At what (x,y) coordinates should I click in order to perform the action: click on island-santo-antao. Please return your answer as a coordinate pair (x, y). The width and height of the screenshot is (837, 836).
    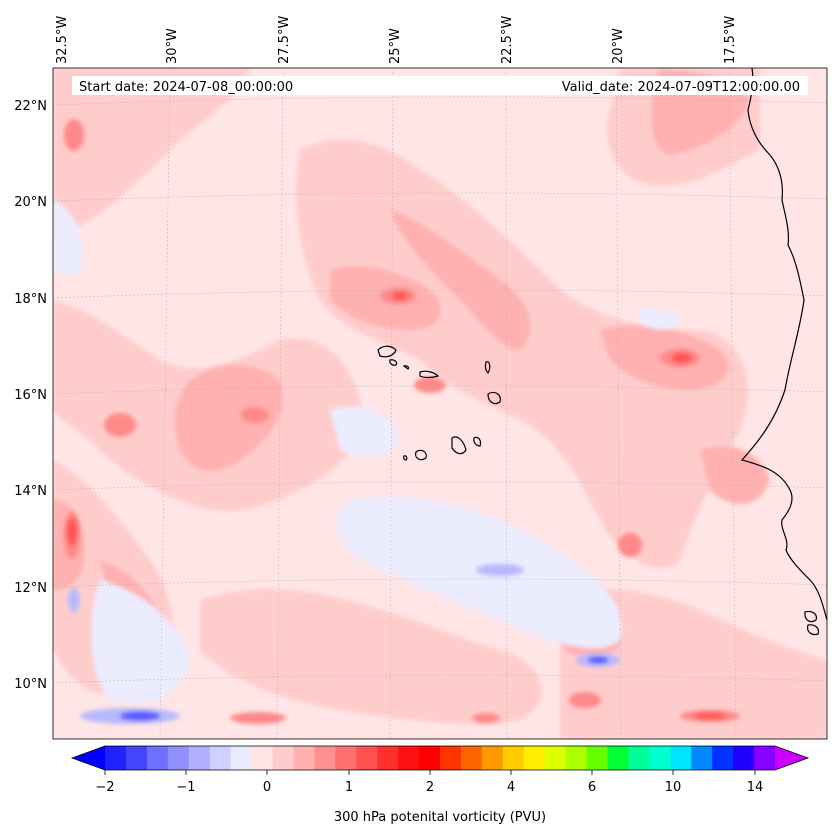
    Looking at the image, I should click on (387, 351).